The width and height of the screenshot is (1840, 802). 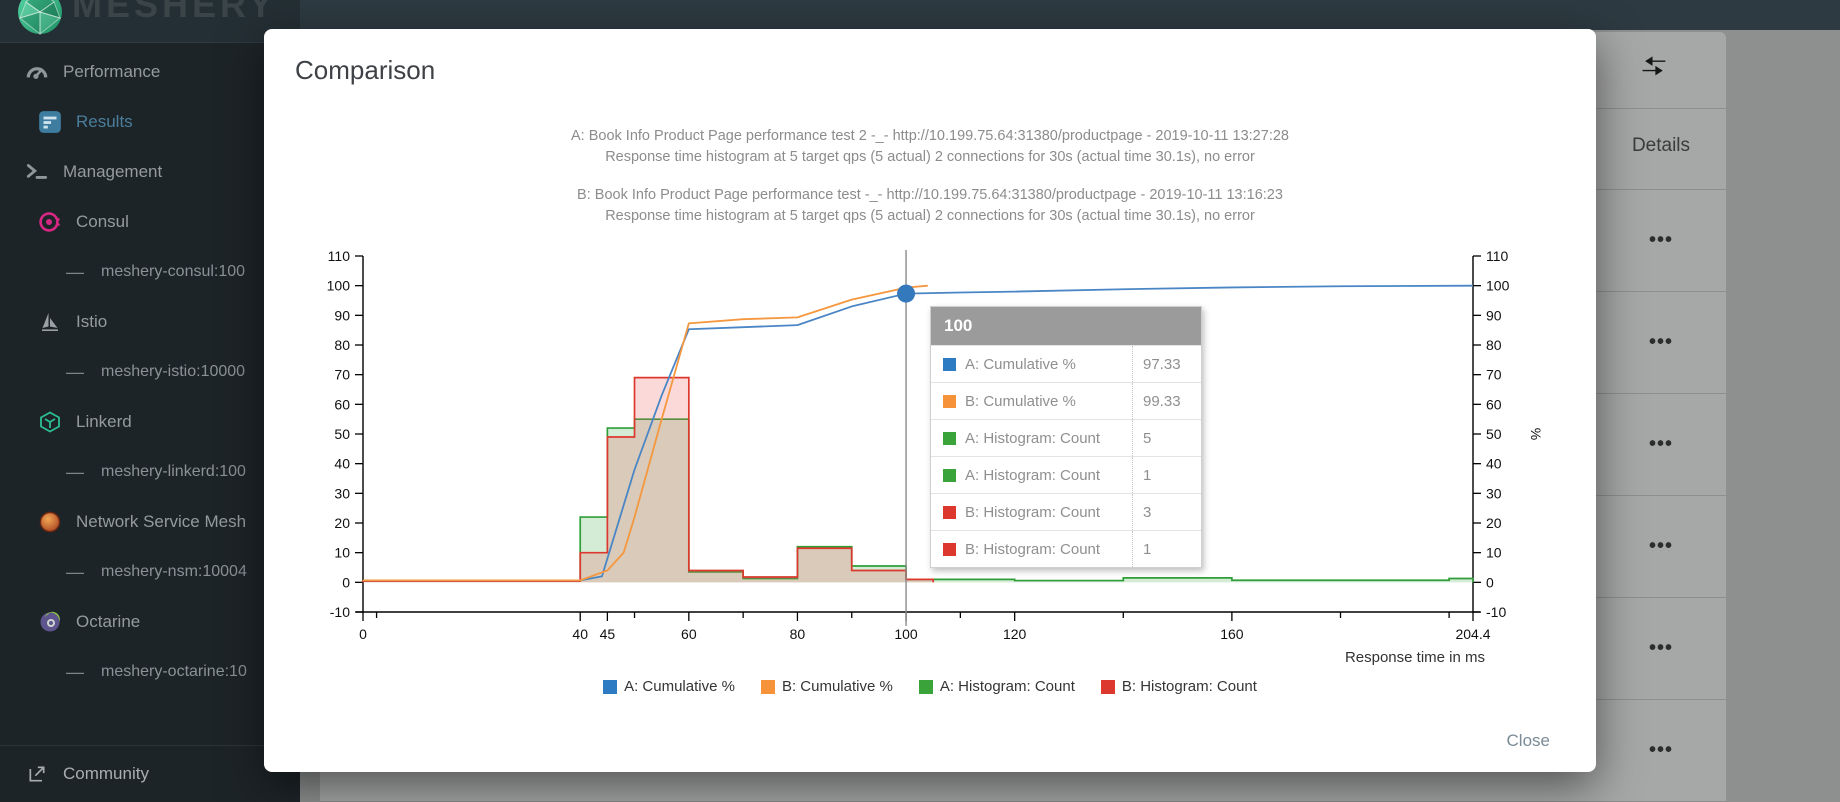 What do you see at coordinates (150, 222) in the screenshot?
I see `sidebar-item-consul: Consul` at bounding box center [150, 222].